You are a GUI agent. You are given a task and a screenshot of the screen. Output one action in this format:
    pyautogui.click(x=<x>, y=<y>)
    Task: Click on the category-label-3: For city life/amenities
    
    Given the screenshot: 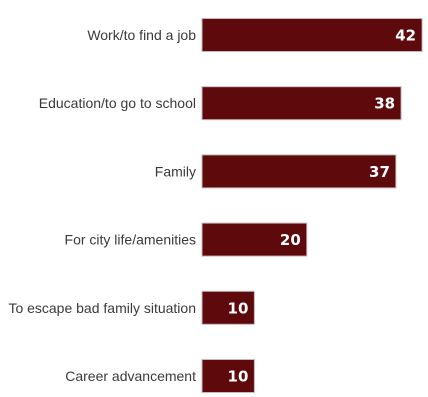 What is the action you would take?
    pyautogui.click(x=130, y=240)
    